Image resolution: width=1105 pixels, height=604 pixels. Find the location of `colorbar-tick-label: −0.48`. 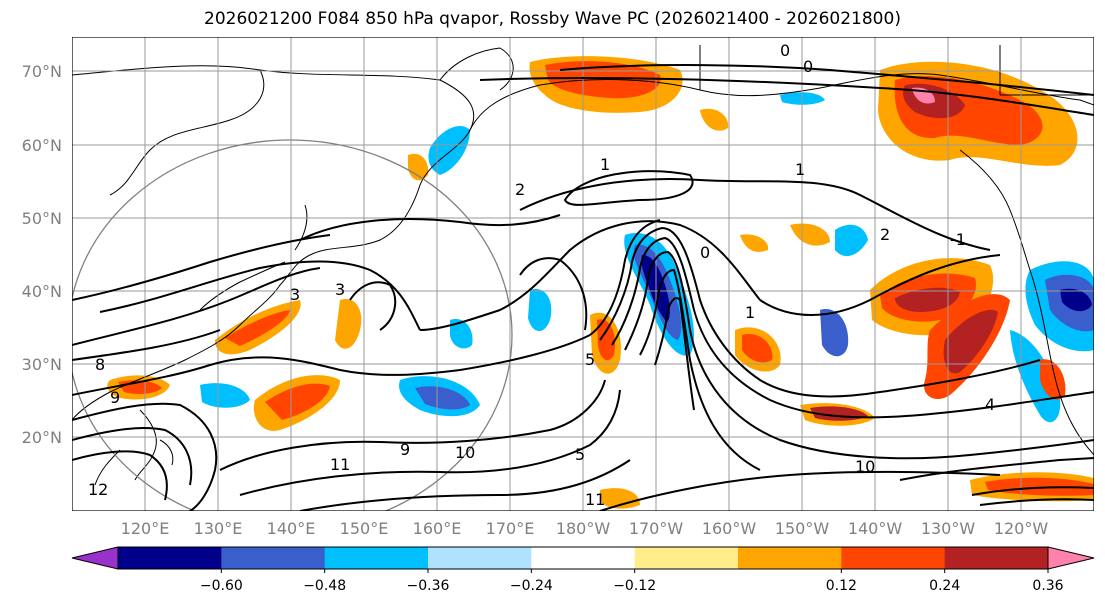

colorbar-tick-label: −0.48 is located at coordinates (324, 586).